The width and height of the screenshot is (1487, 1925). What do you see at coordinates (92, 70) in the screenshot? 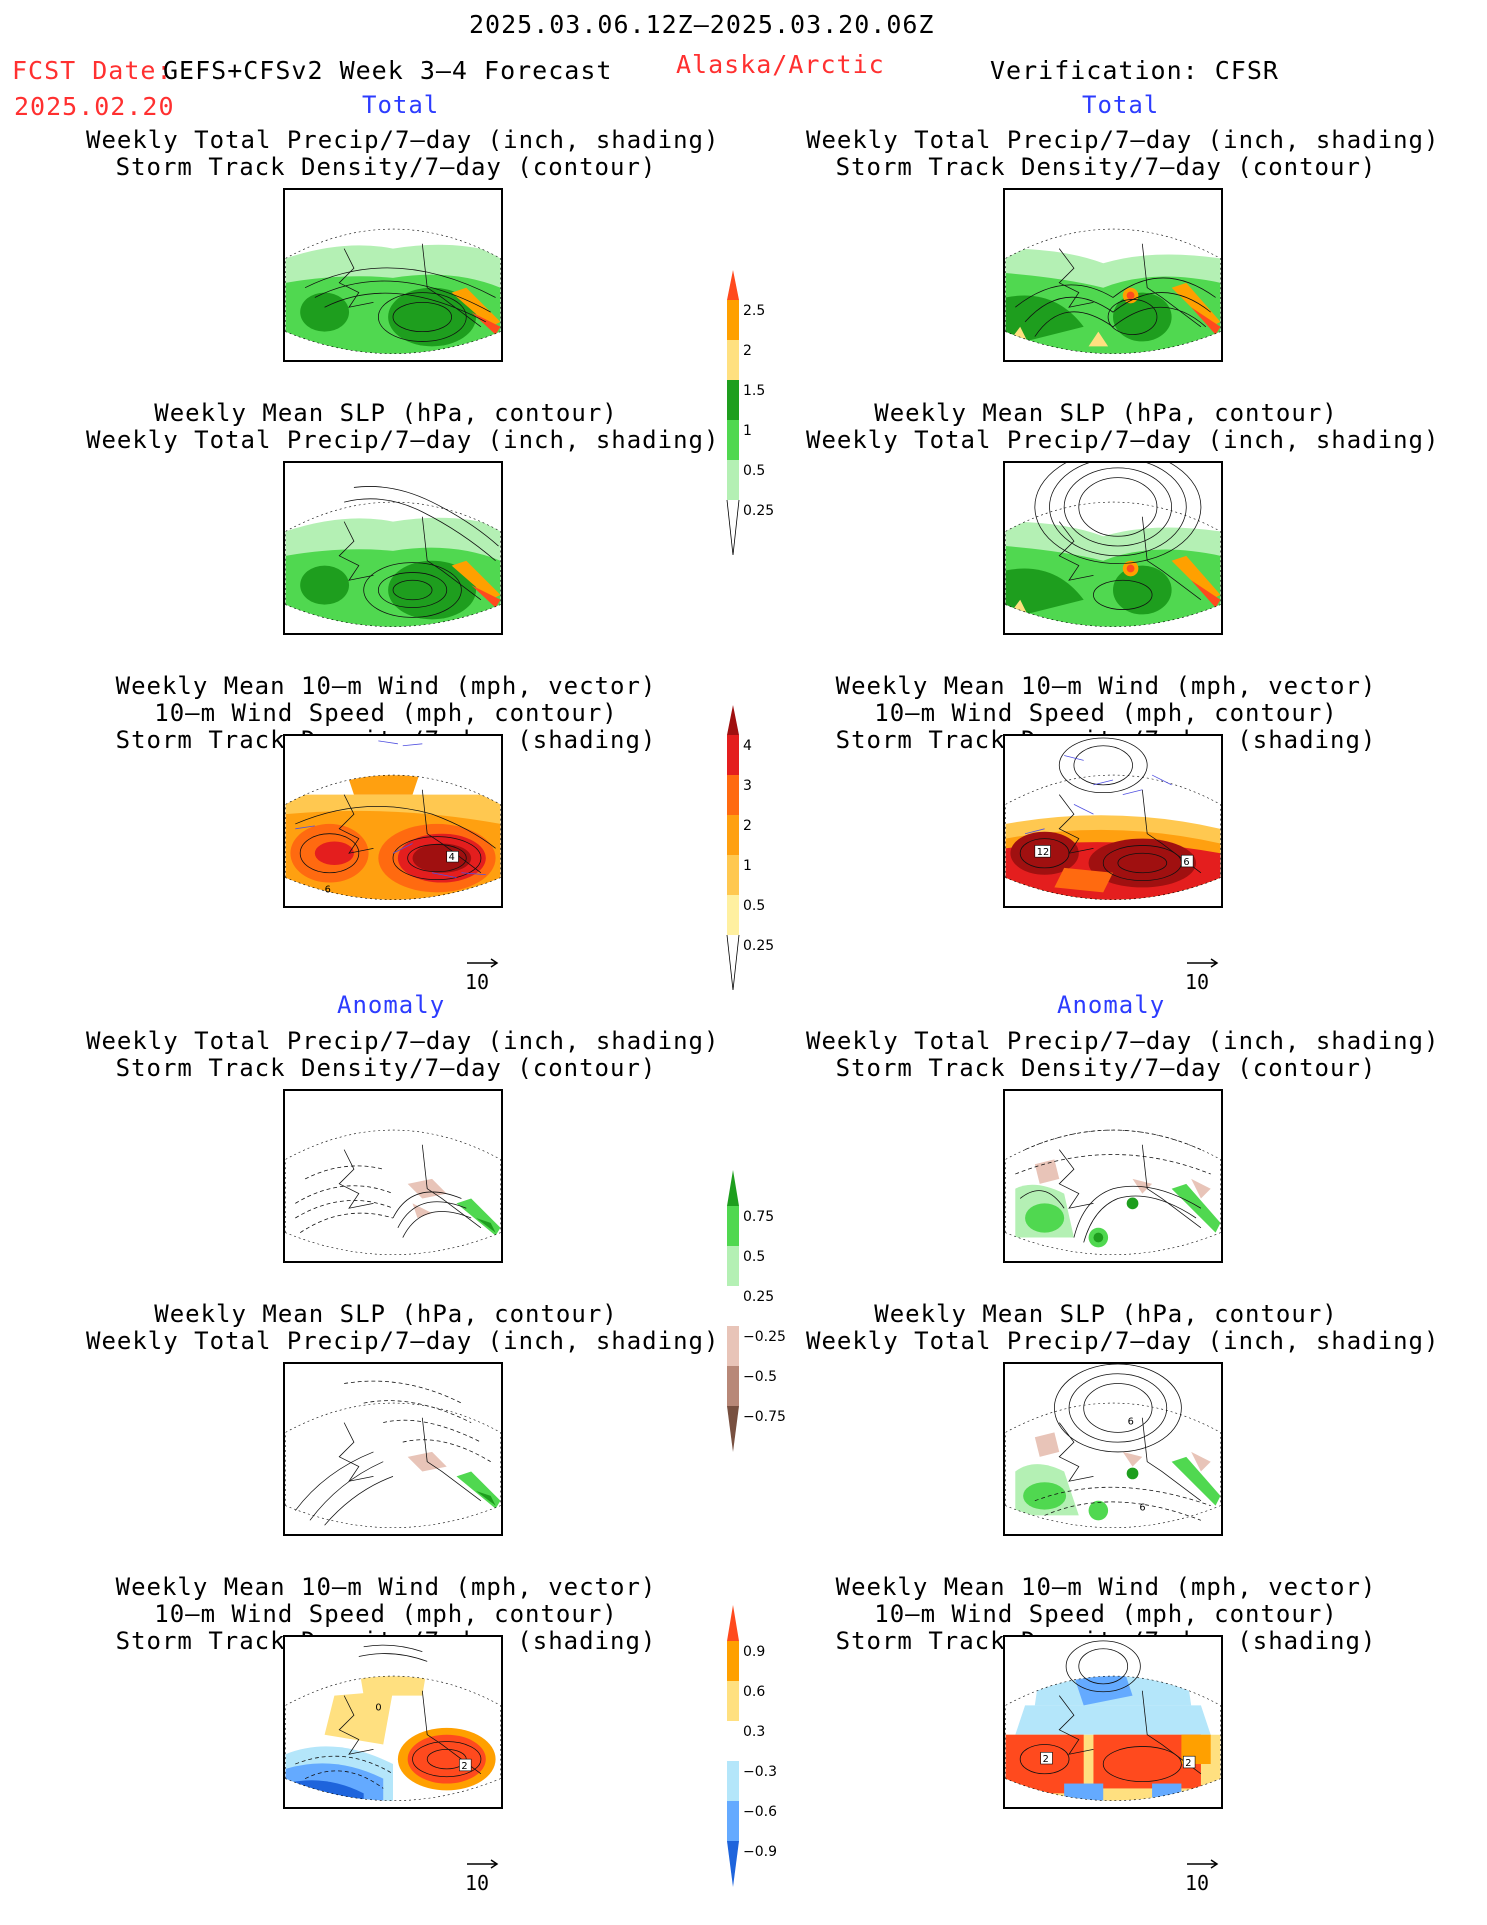
I see `fcst-label: FCST Date:` at bounding box center [92, 70].